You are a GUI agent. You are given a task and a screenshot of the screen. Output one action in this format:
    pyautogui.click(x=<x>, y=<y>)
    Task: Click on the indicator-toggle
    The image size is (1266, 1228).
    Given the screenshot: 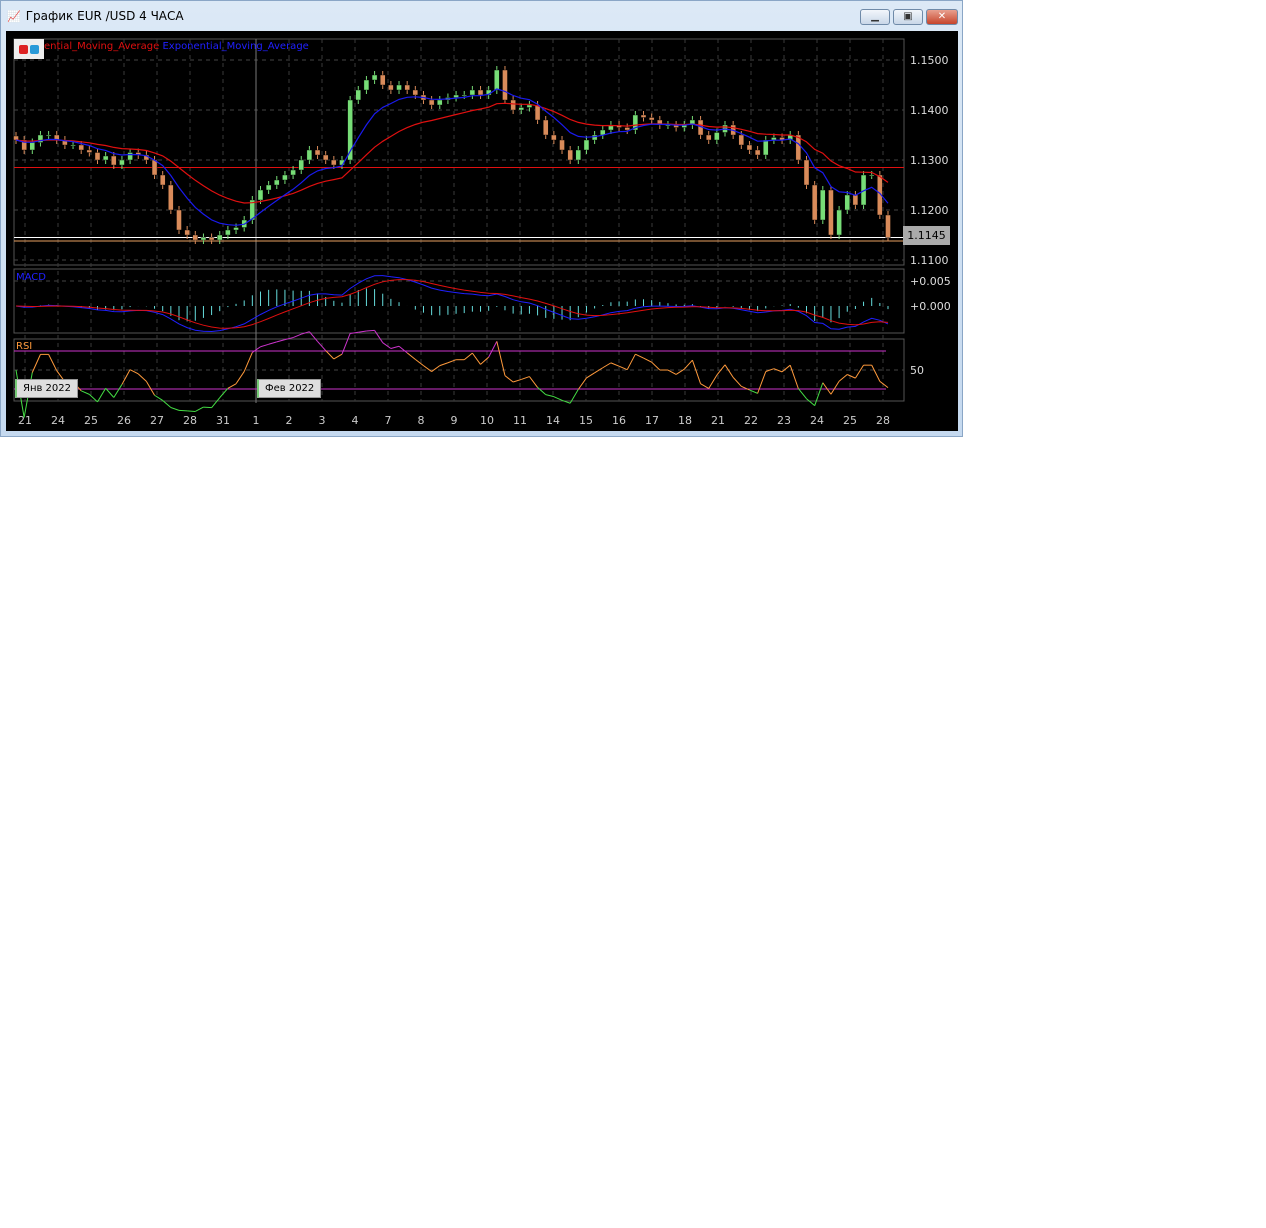 What is the action you would take?
    pyautogui.click(x=29, y=49)
    